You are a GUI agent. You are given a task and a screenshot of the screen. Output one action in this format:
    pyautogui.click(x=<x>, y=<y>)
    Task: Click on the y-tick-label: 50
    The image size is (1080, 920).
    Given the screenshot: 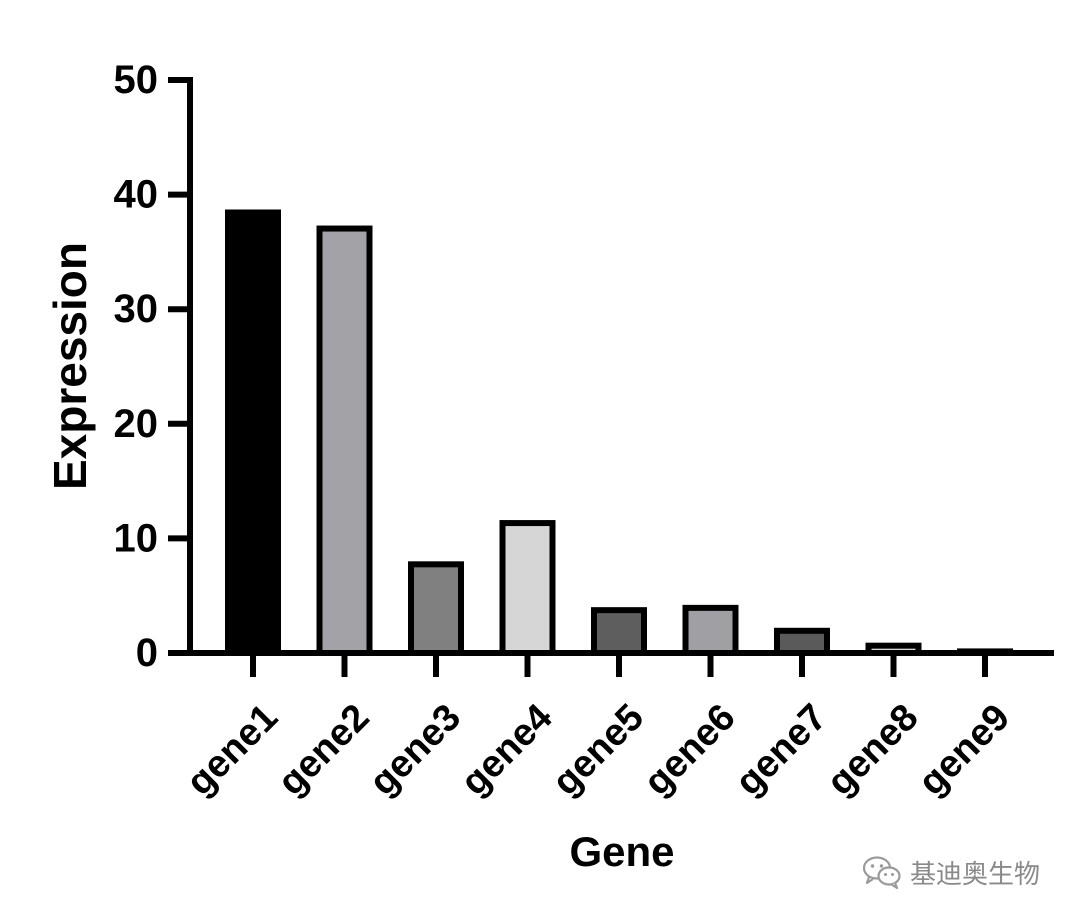 What is the action you would take?
    pyautogui.click(x=136, y=80)
    